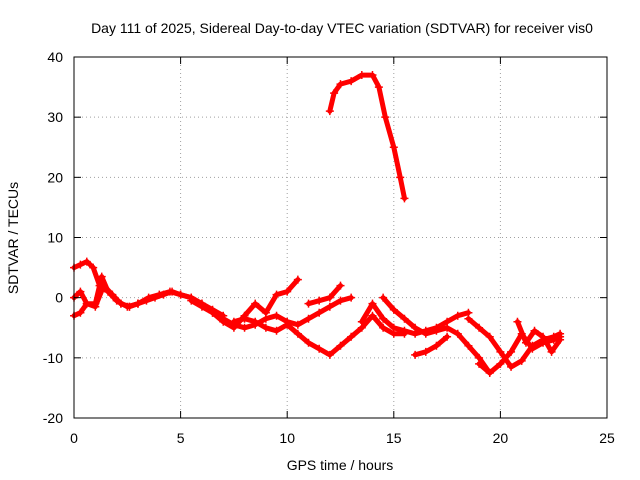 The image size is (640, 480). I want to click on y-tick-label: 20, so click(55, 177).